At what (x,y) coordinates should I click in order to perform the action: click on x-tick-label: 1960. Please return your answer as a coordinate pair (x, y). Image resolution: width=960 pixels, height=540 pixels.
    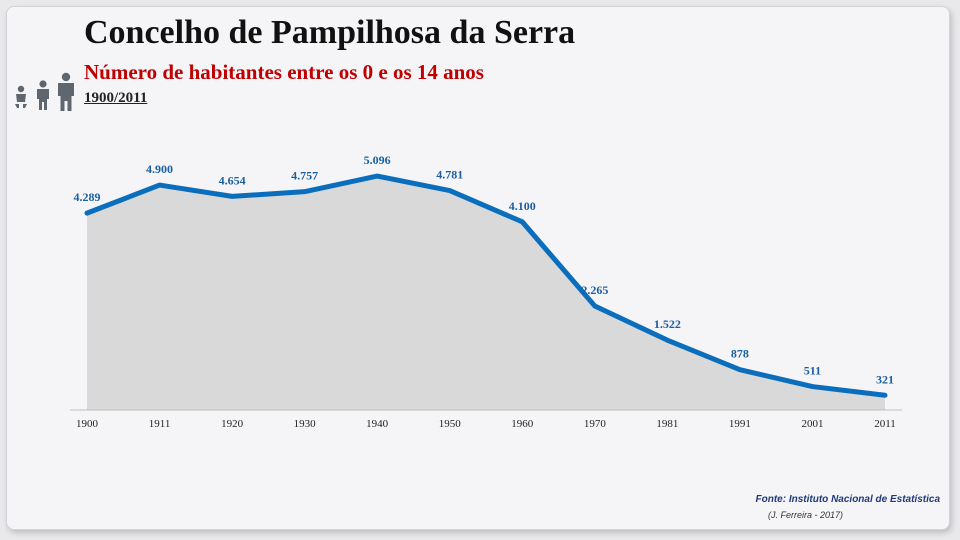
    Looking at the image, I should click on (522, 424).